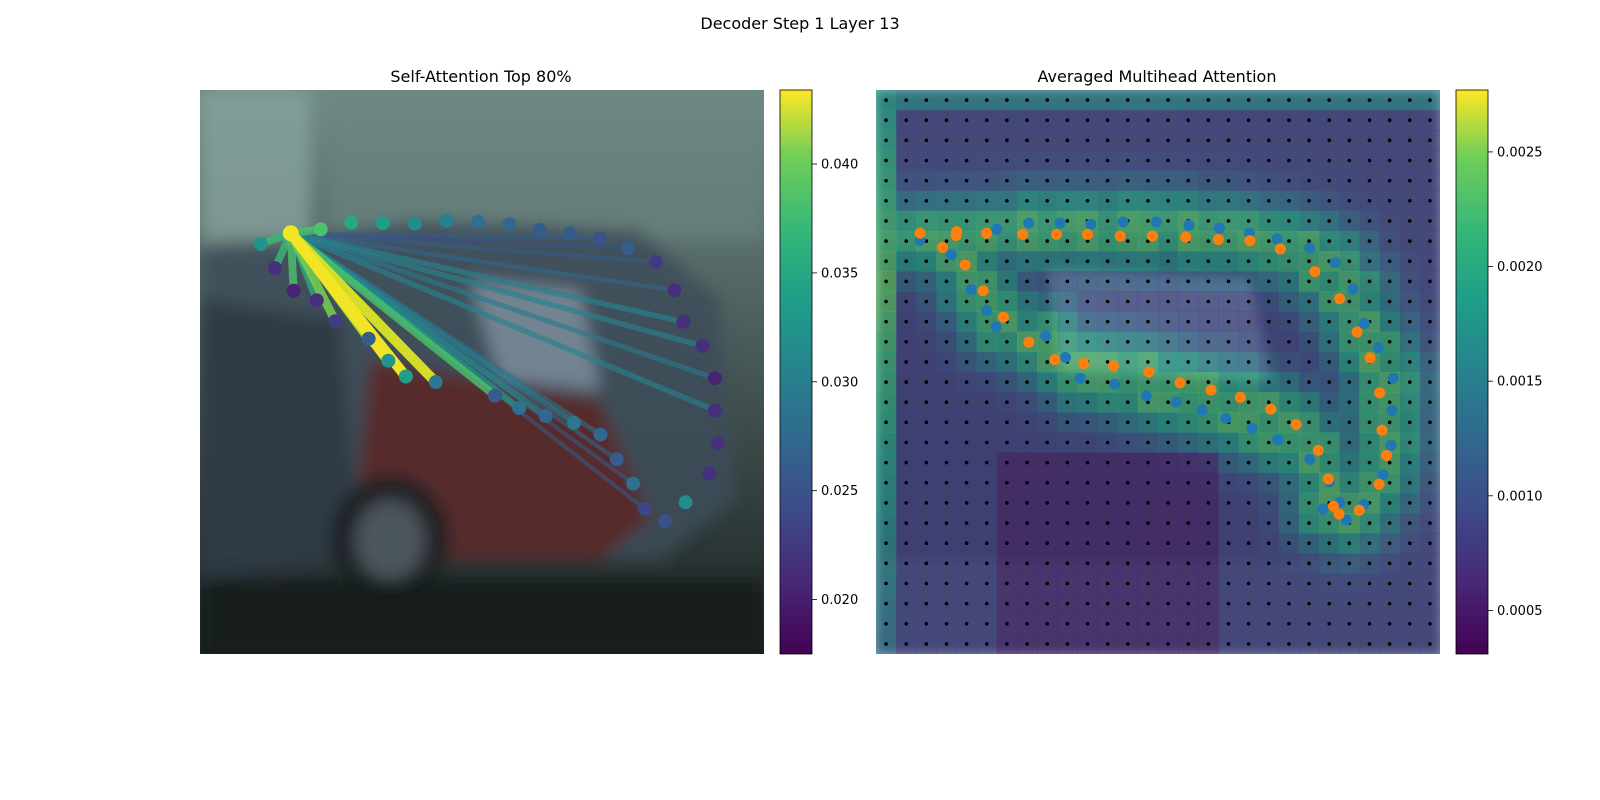 The width and height of the screenshot is (1600, 800). I want to click on colorbar-tick-label: 0.0020, so click(1520, 267).